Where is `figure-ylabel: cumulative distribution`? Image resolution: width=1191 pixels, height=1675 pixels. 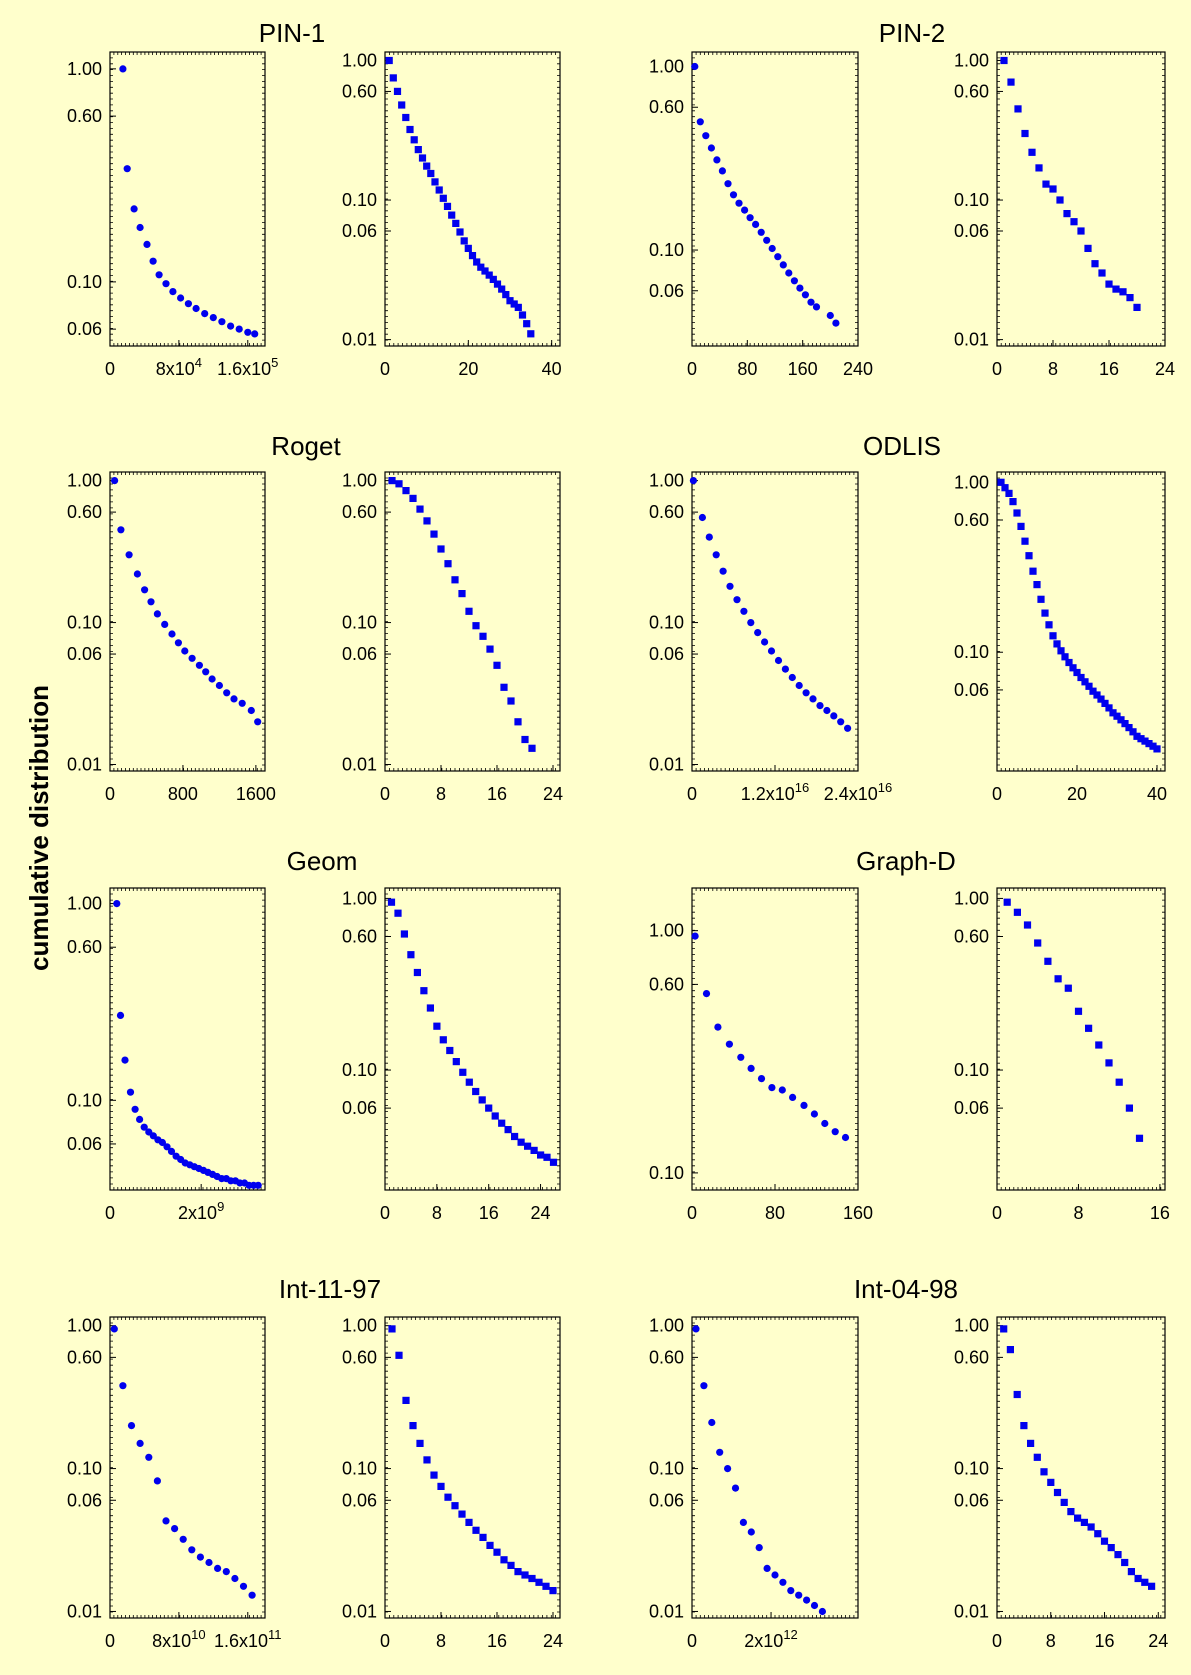 figure-ylabel: cumulative distribution is located at coordinates (39, 828).